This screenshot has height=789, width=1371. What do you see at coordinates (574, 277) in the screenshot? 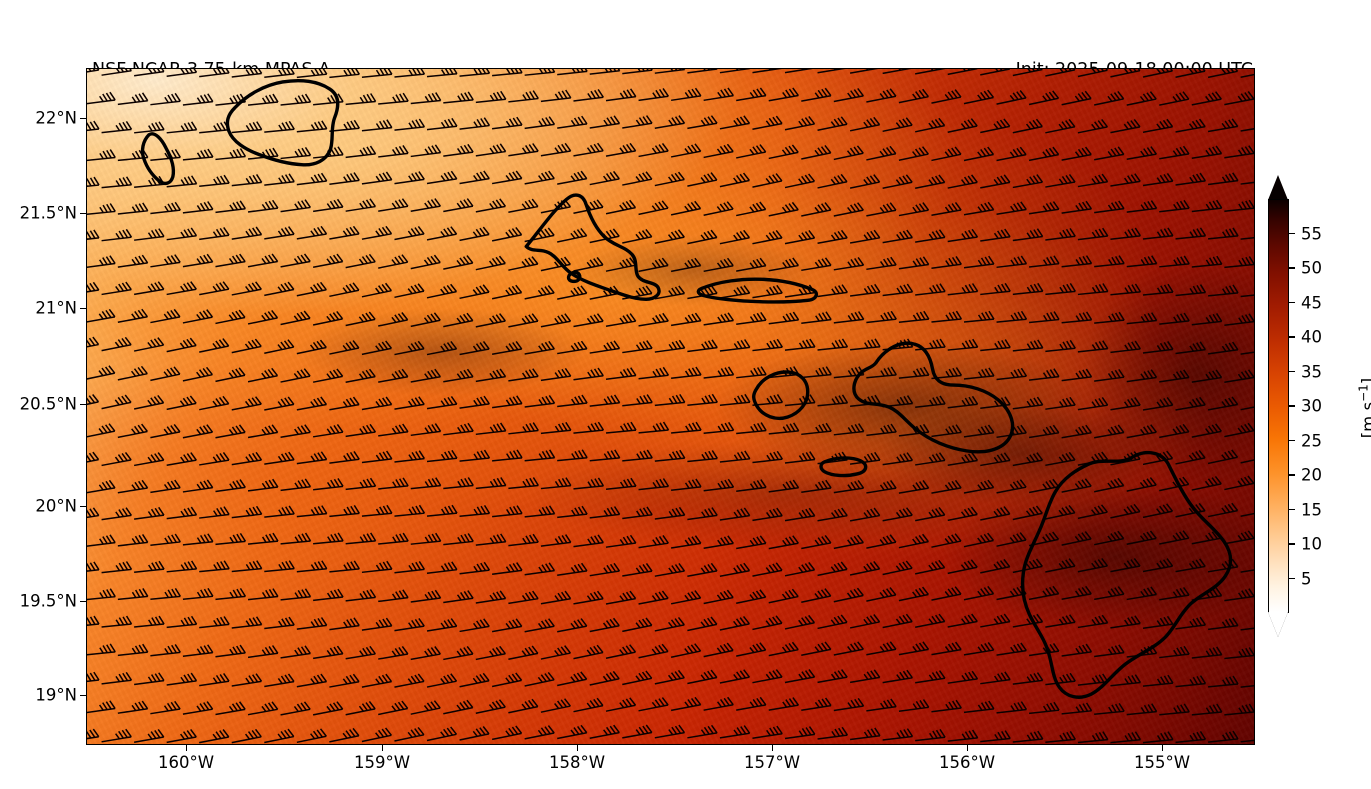
I see `coast-pearl-harbor` at bounding box center [574, 277].